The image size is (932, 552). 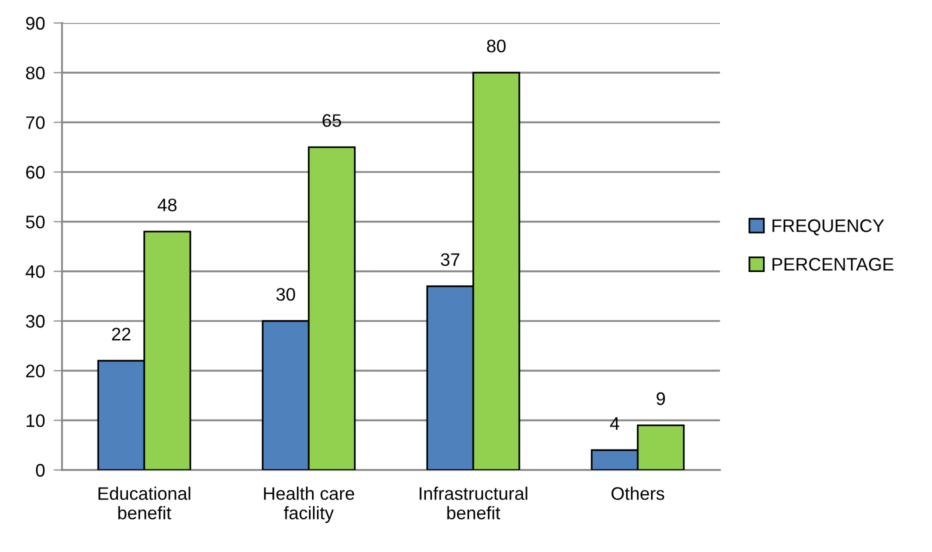 What do you see at coordinates (35, 172) in the screenshot?
I see `y-tick-label: 60` at bounding box center [35, 172].